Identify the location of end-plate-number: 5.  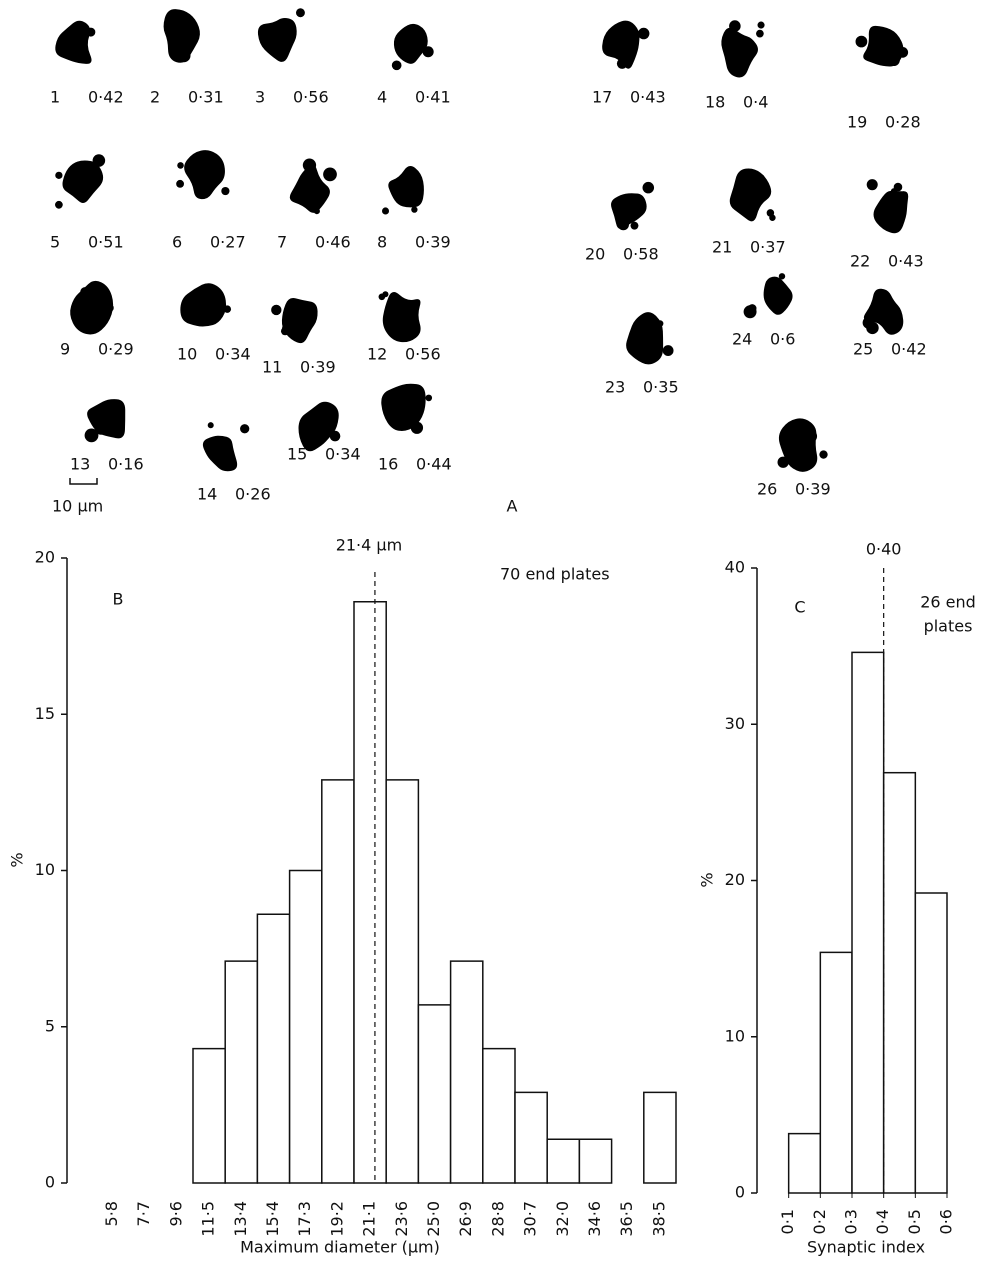
(55, 242).